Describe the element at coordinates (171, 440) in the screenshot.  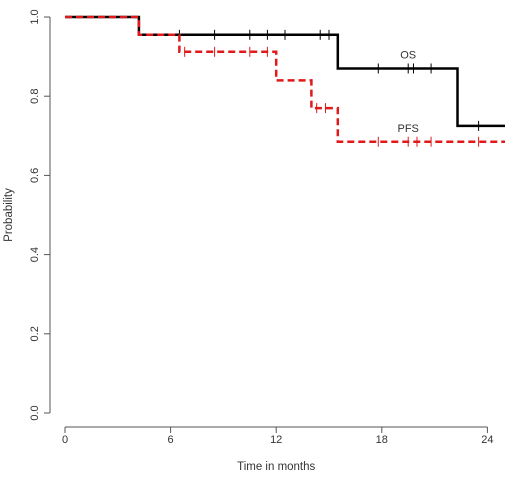
I see `x-tick-label-6: 6` at that location.